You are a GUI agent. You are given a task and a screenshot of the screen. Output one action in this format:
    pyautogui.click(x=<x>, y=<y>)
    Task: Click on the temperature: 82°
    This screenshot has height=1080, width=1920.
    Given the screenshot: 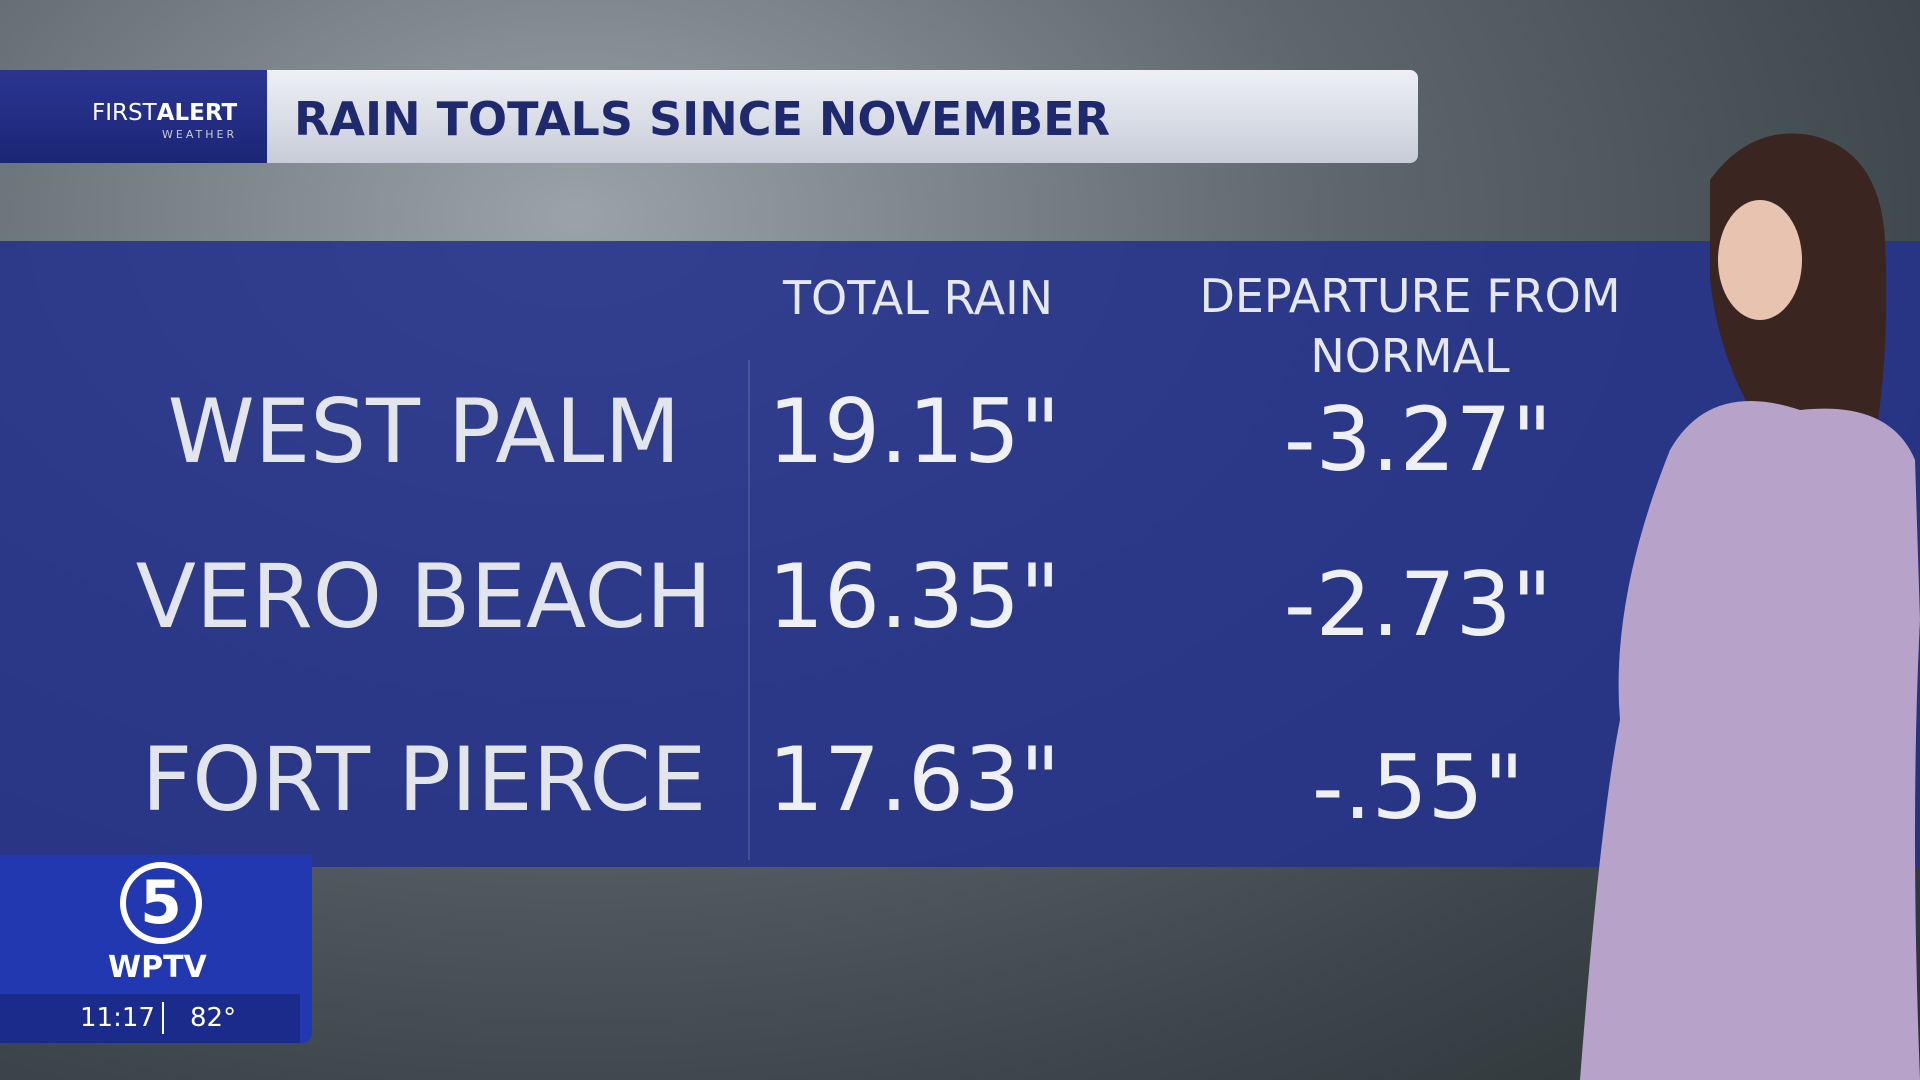 What is the action you would take?
    pyautogui.click(x=213, y=1018)
    